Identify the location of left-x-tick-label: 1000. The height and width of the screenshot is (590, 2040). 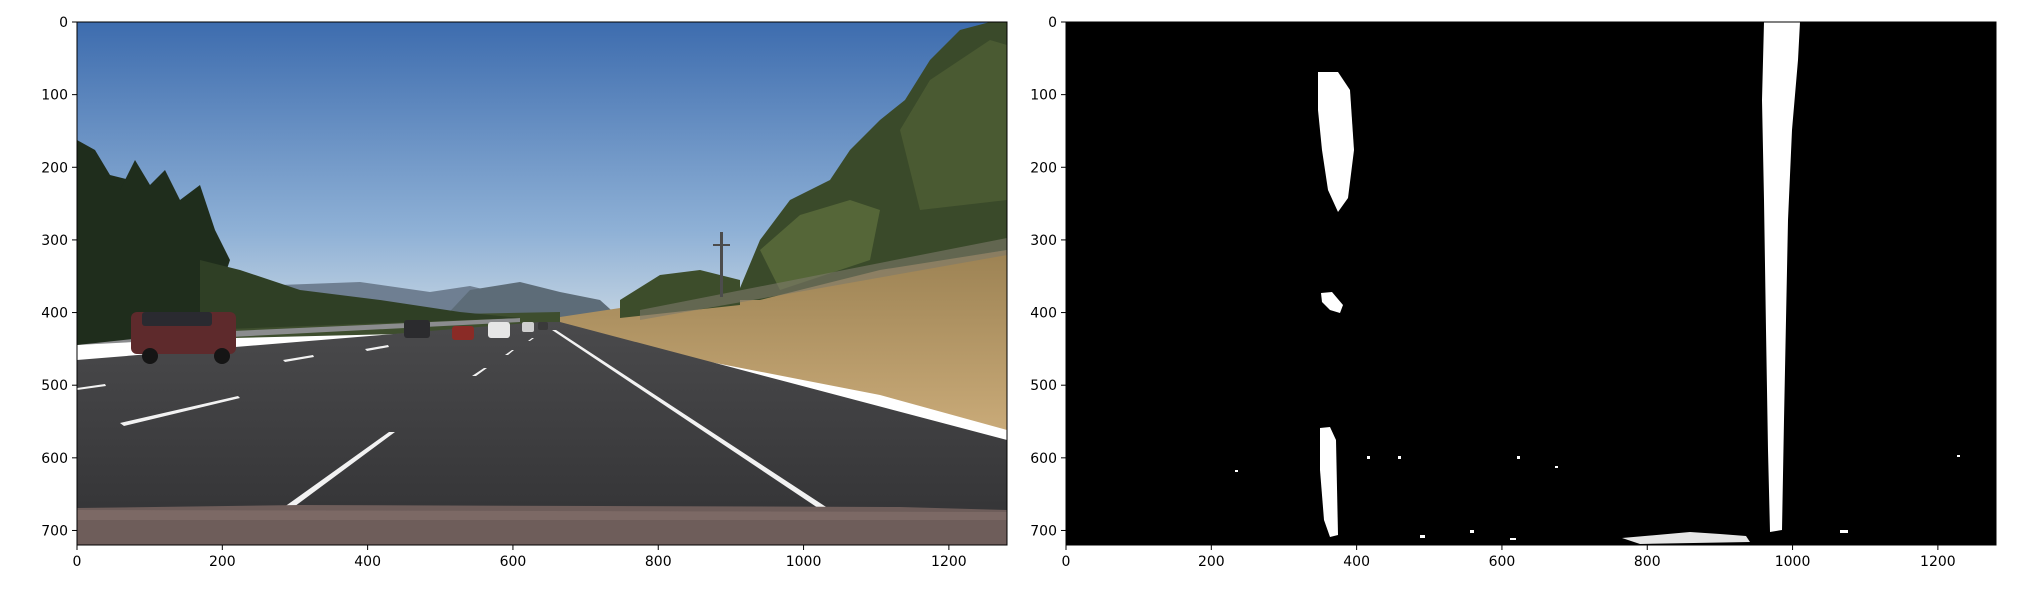
(804, 562).